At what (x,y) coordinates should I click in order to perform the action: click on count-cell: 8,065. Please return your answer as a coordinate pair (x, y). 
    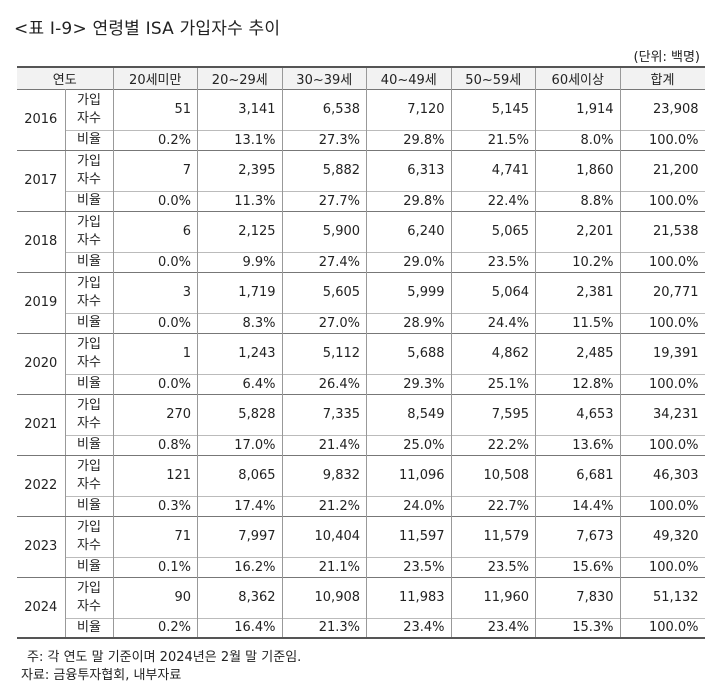
    Looking at the image, I should click on (240, 475).